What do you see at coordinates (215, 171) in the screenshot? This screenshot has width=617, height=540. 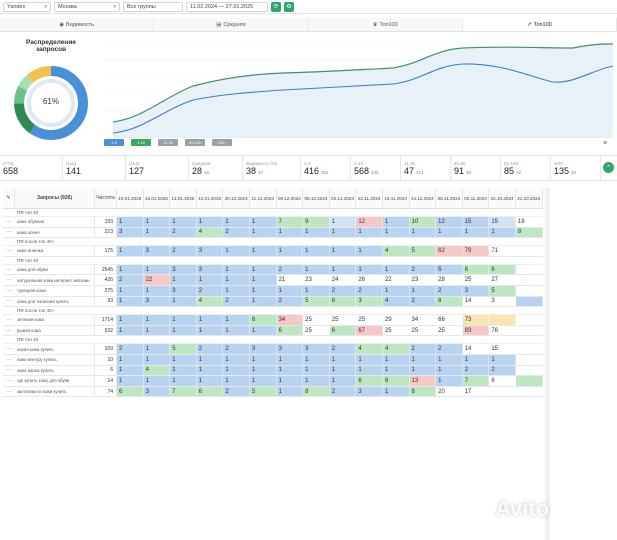 I see `stat-value: 28 16` at bounding box center [215, 171].